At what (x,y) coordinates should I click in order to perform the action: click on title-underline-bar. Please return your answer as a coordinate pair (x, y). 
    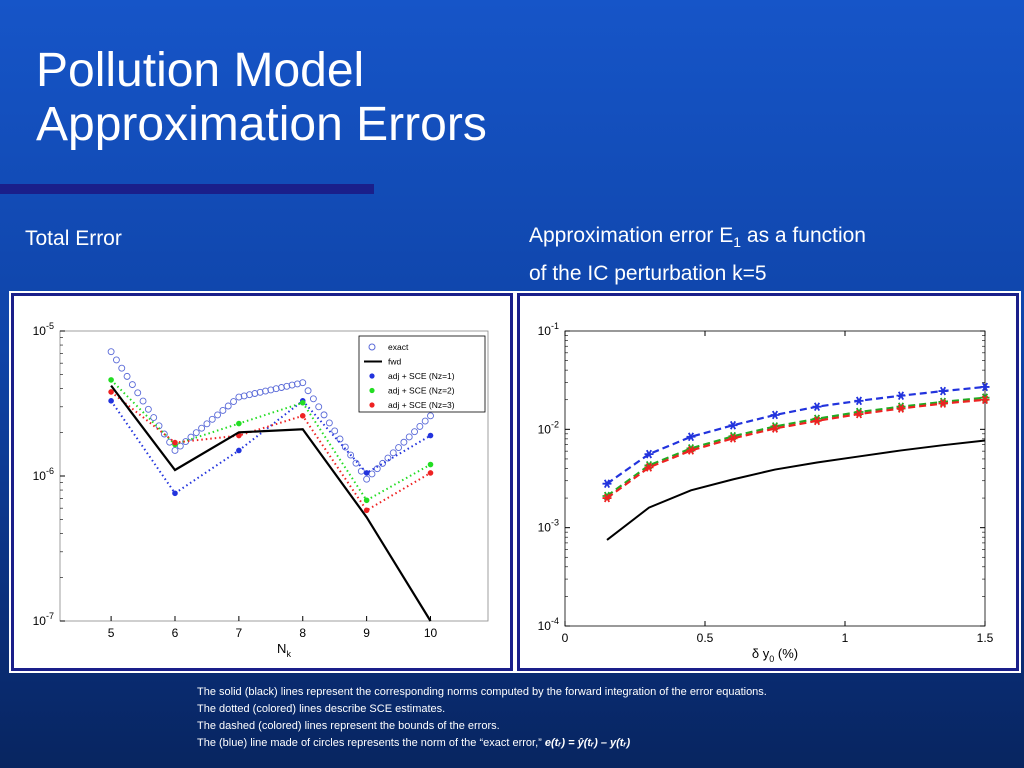
    Looking at the image, I should click on (187, 189).